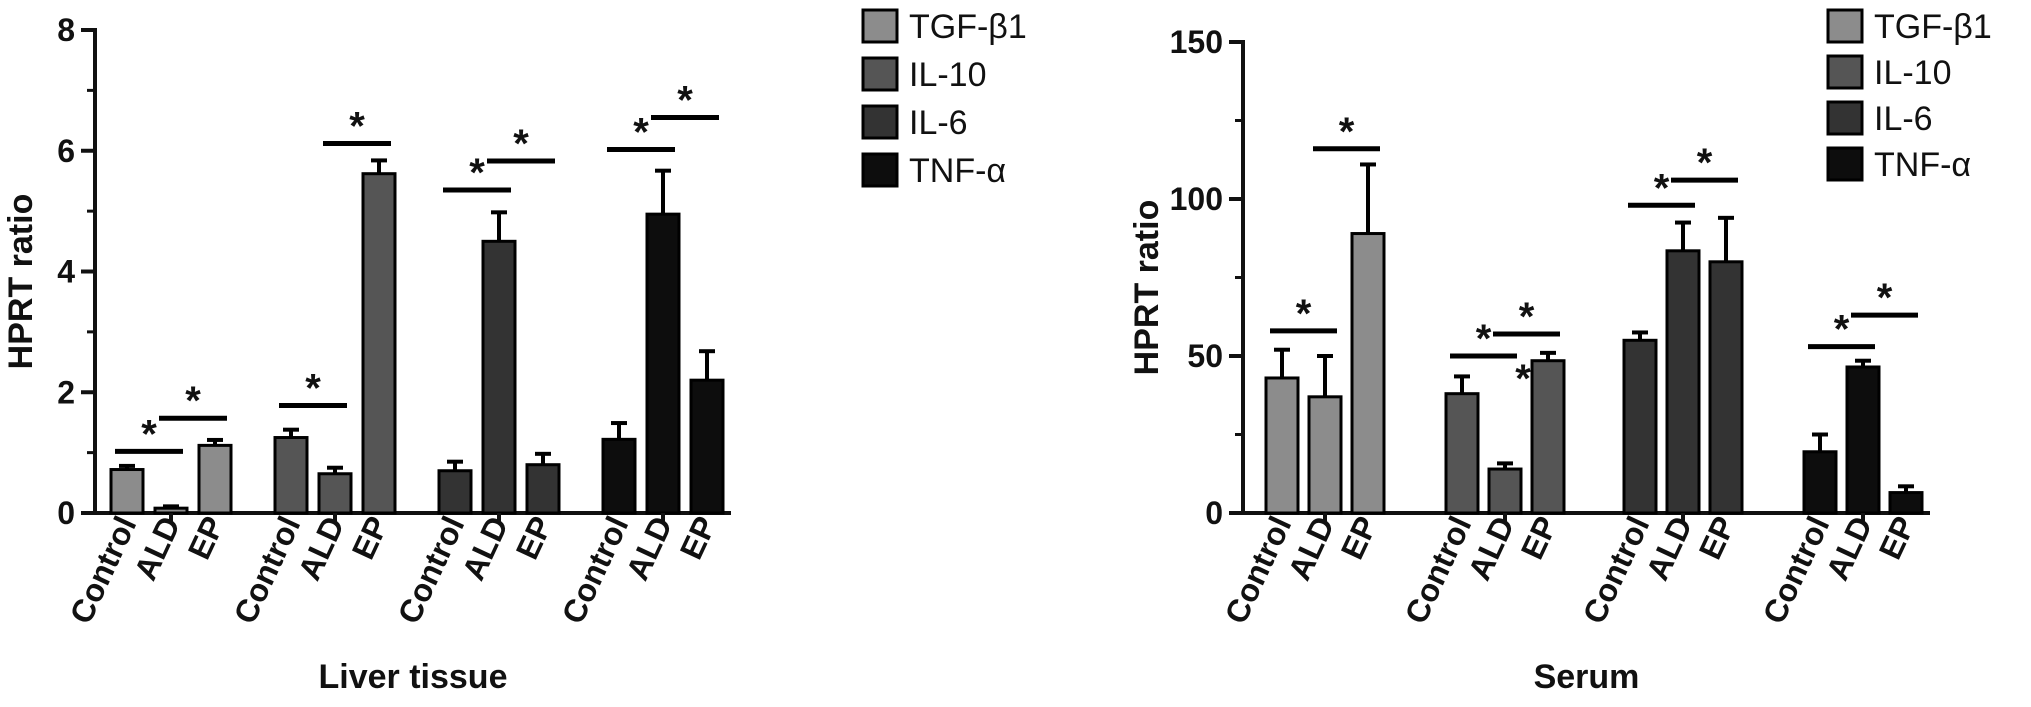 This screenshot has height=707, width=2031. I want to click on x-axis-title: Serum, so click(1587, 677).